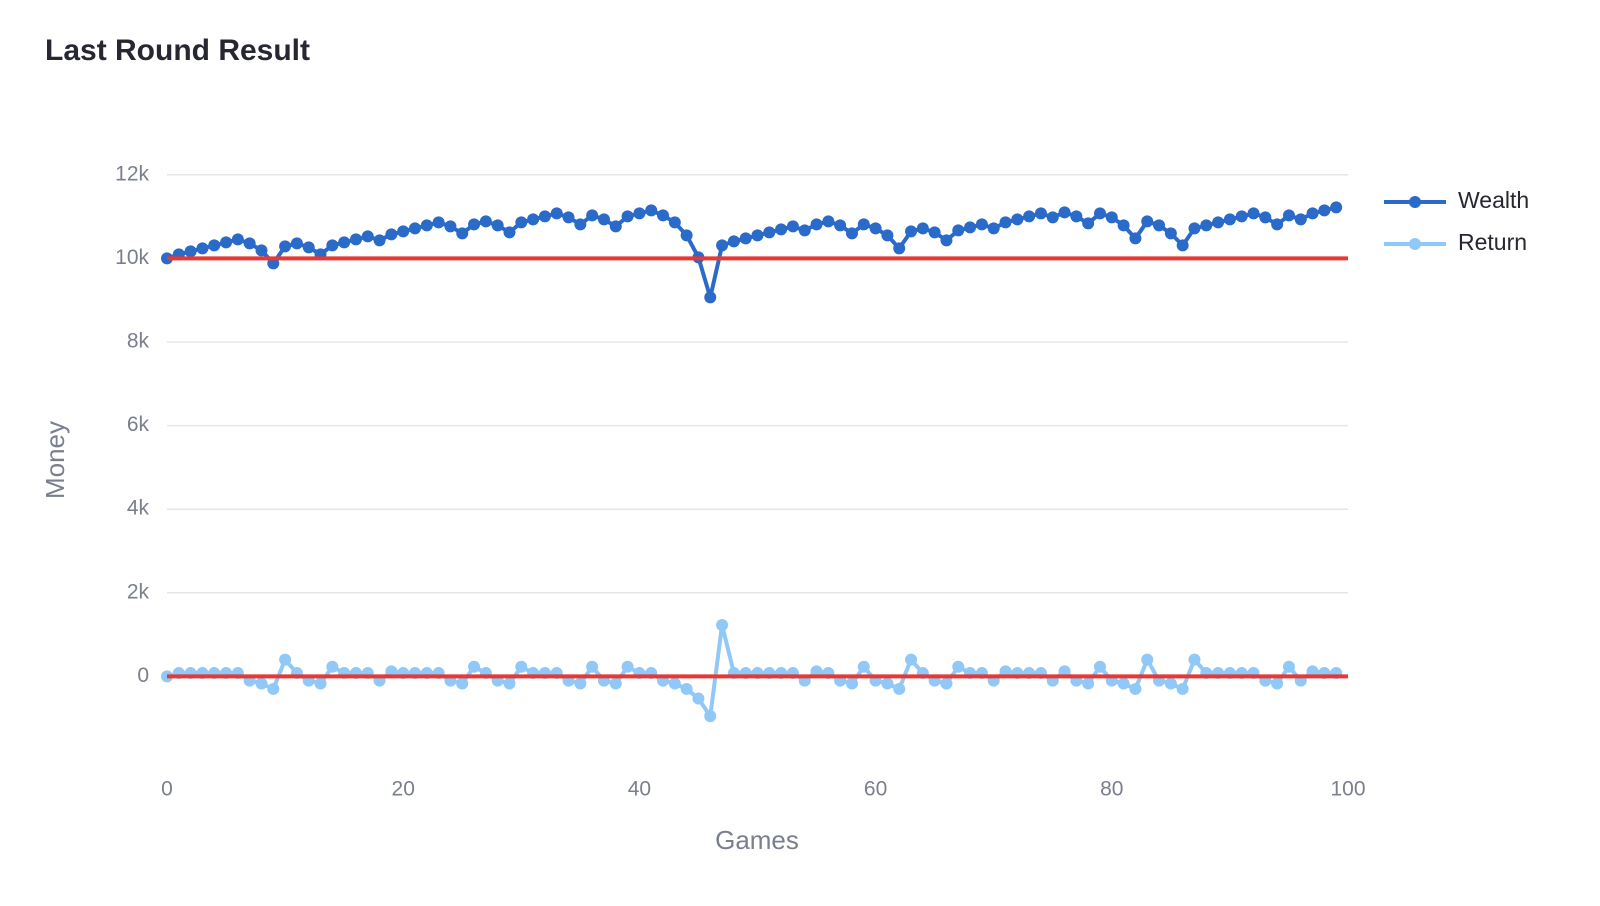 The image size is (1600, 906). Describe the element at coordinates (138, 508) in the screenshot. I see `y-tick-label: 4k` at that location.